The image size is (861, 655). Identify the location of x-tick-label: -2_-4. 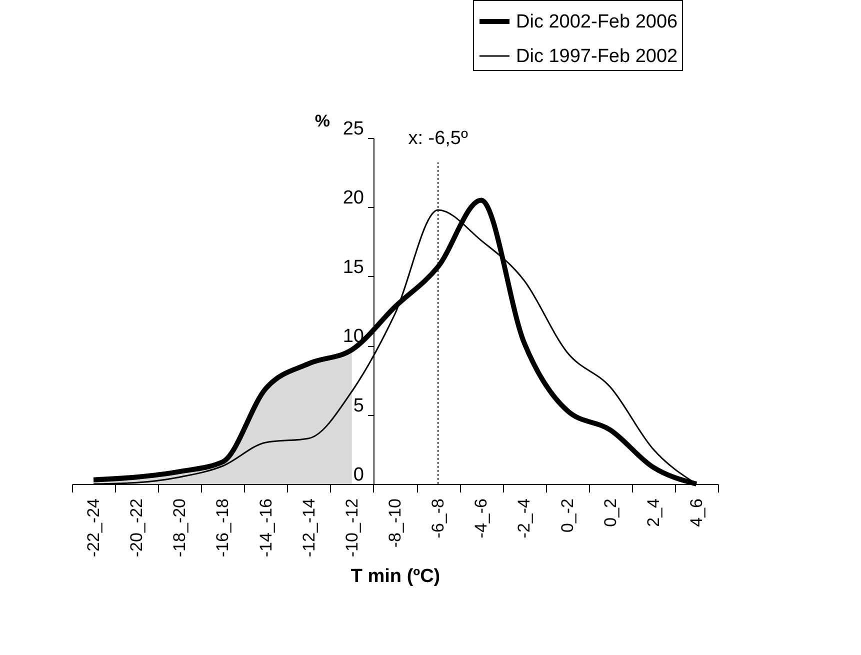
(524, 518).